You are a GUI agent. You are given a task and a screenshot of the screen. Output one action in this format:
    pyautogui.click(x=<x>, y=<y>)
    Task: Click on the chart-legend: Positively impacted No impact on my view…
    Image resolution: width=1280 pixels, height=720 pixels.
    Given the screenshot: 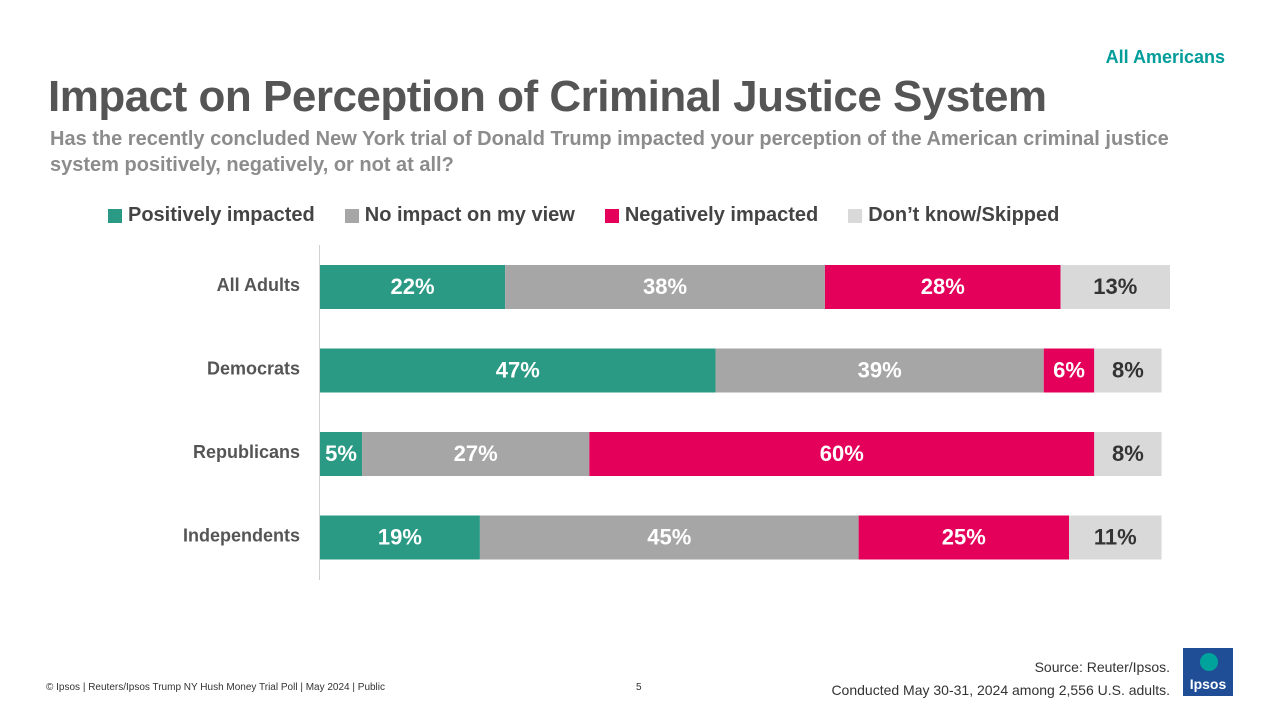 What is the action you would take?
    pyautogui.click(x=583, y=215)
    